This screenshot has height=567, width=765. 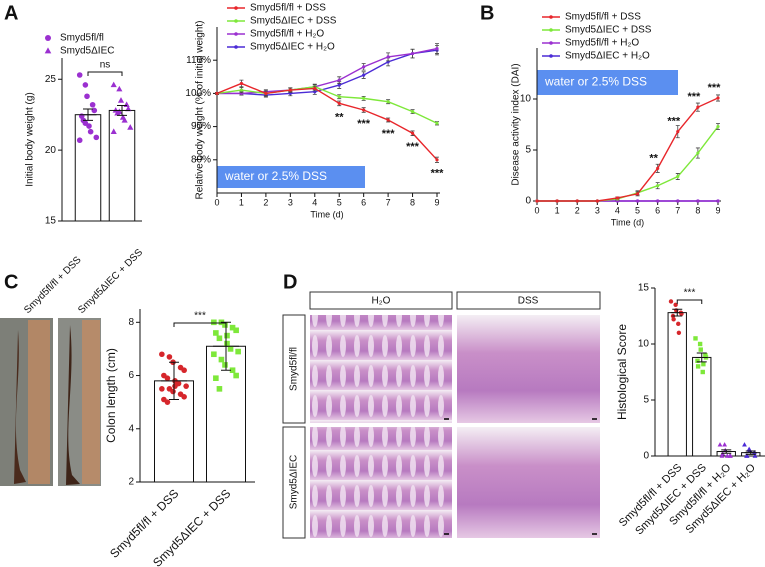 I want to click on y-tick-label: 20, so click(x=51, y=150).